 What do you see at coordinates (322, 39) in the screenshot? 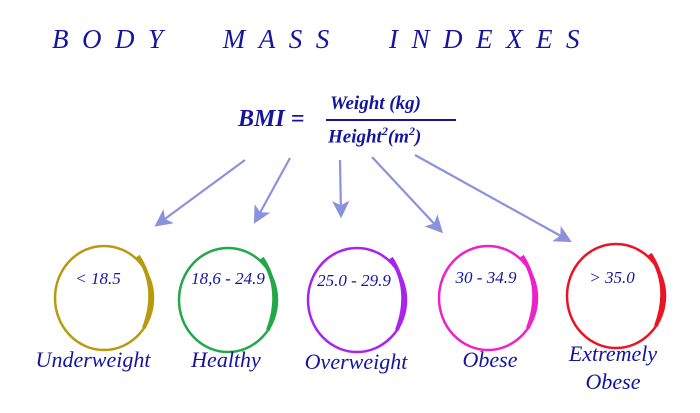
I see `diagram-title: BODY MASS INDEXES` at bounding box center [322, 39].